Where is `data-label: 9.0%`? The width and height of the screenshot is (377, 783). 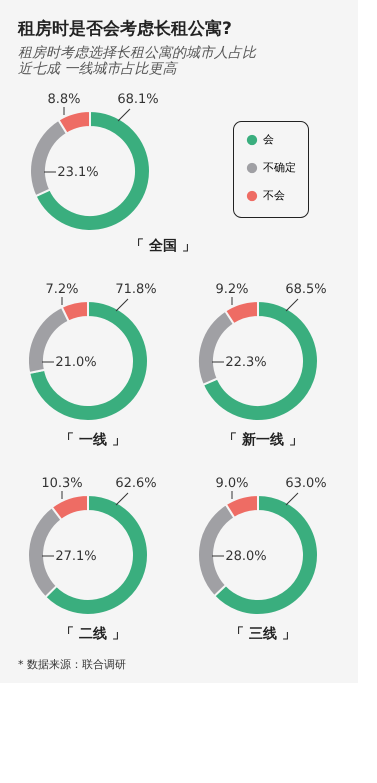 data-label: 9.0% is located at coordinates (232, 483).